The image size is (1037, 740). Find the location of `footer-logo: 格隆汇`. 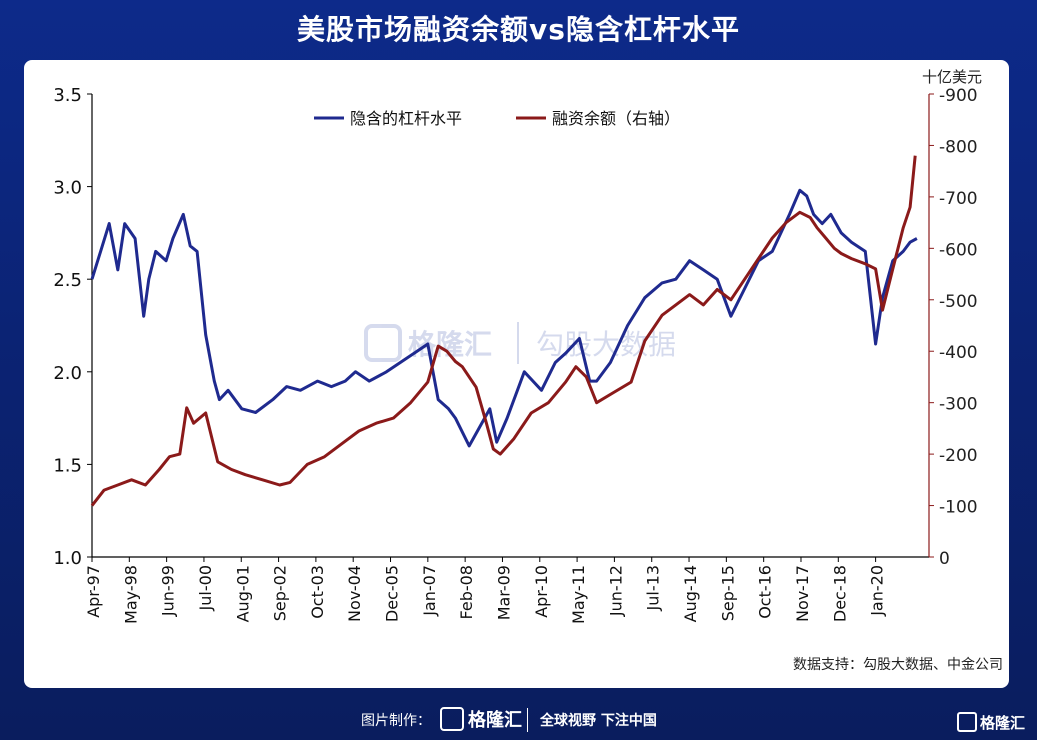

footer-logo: 格隆汇 is located at coordinates (481, 719).